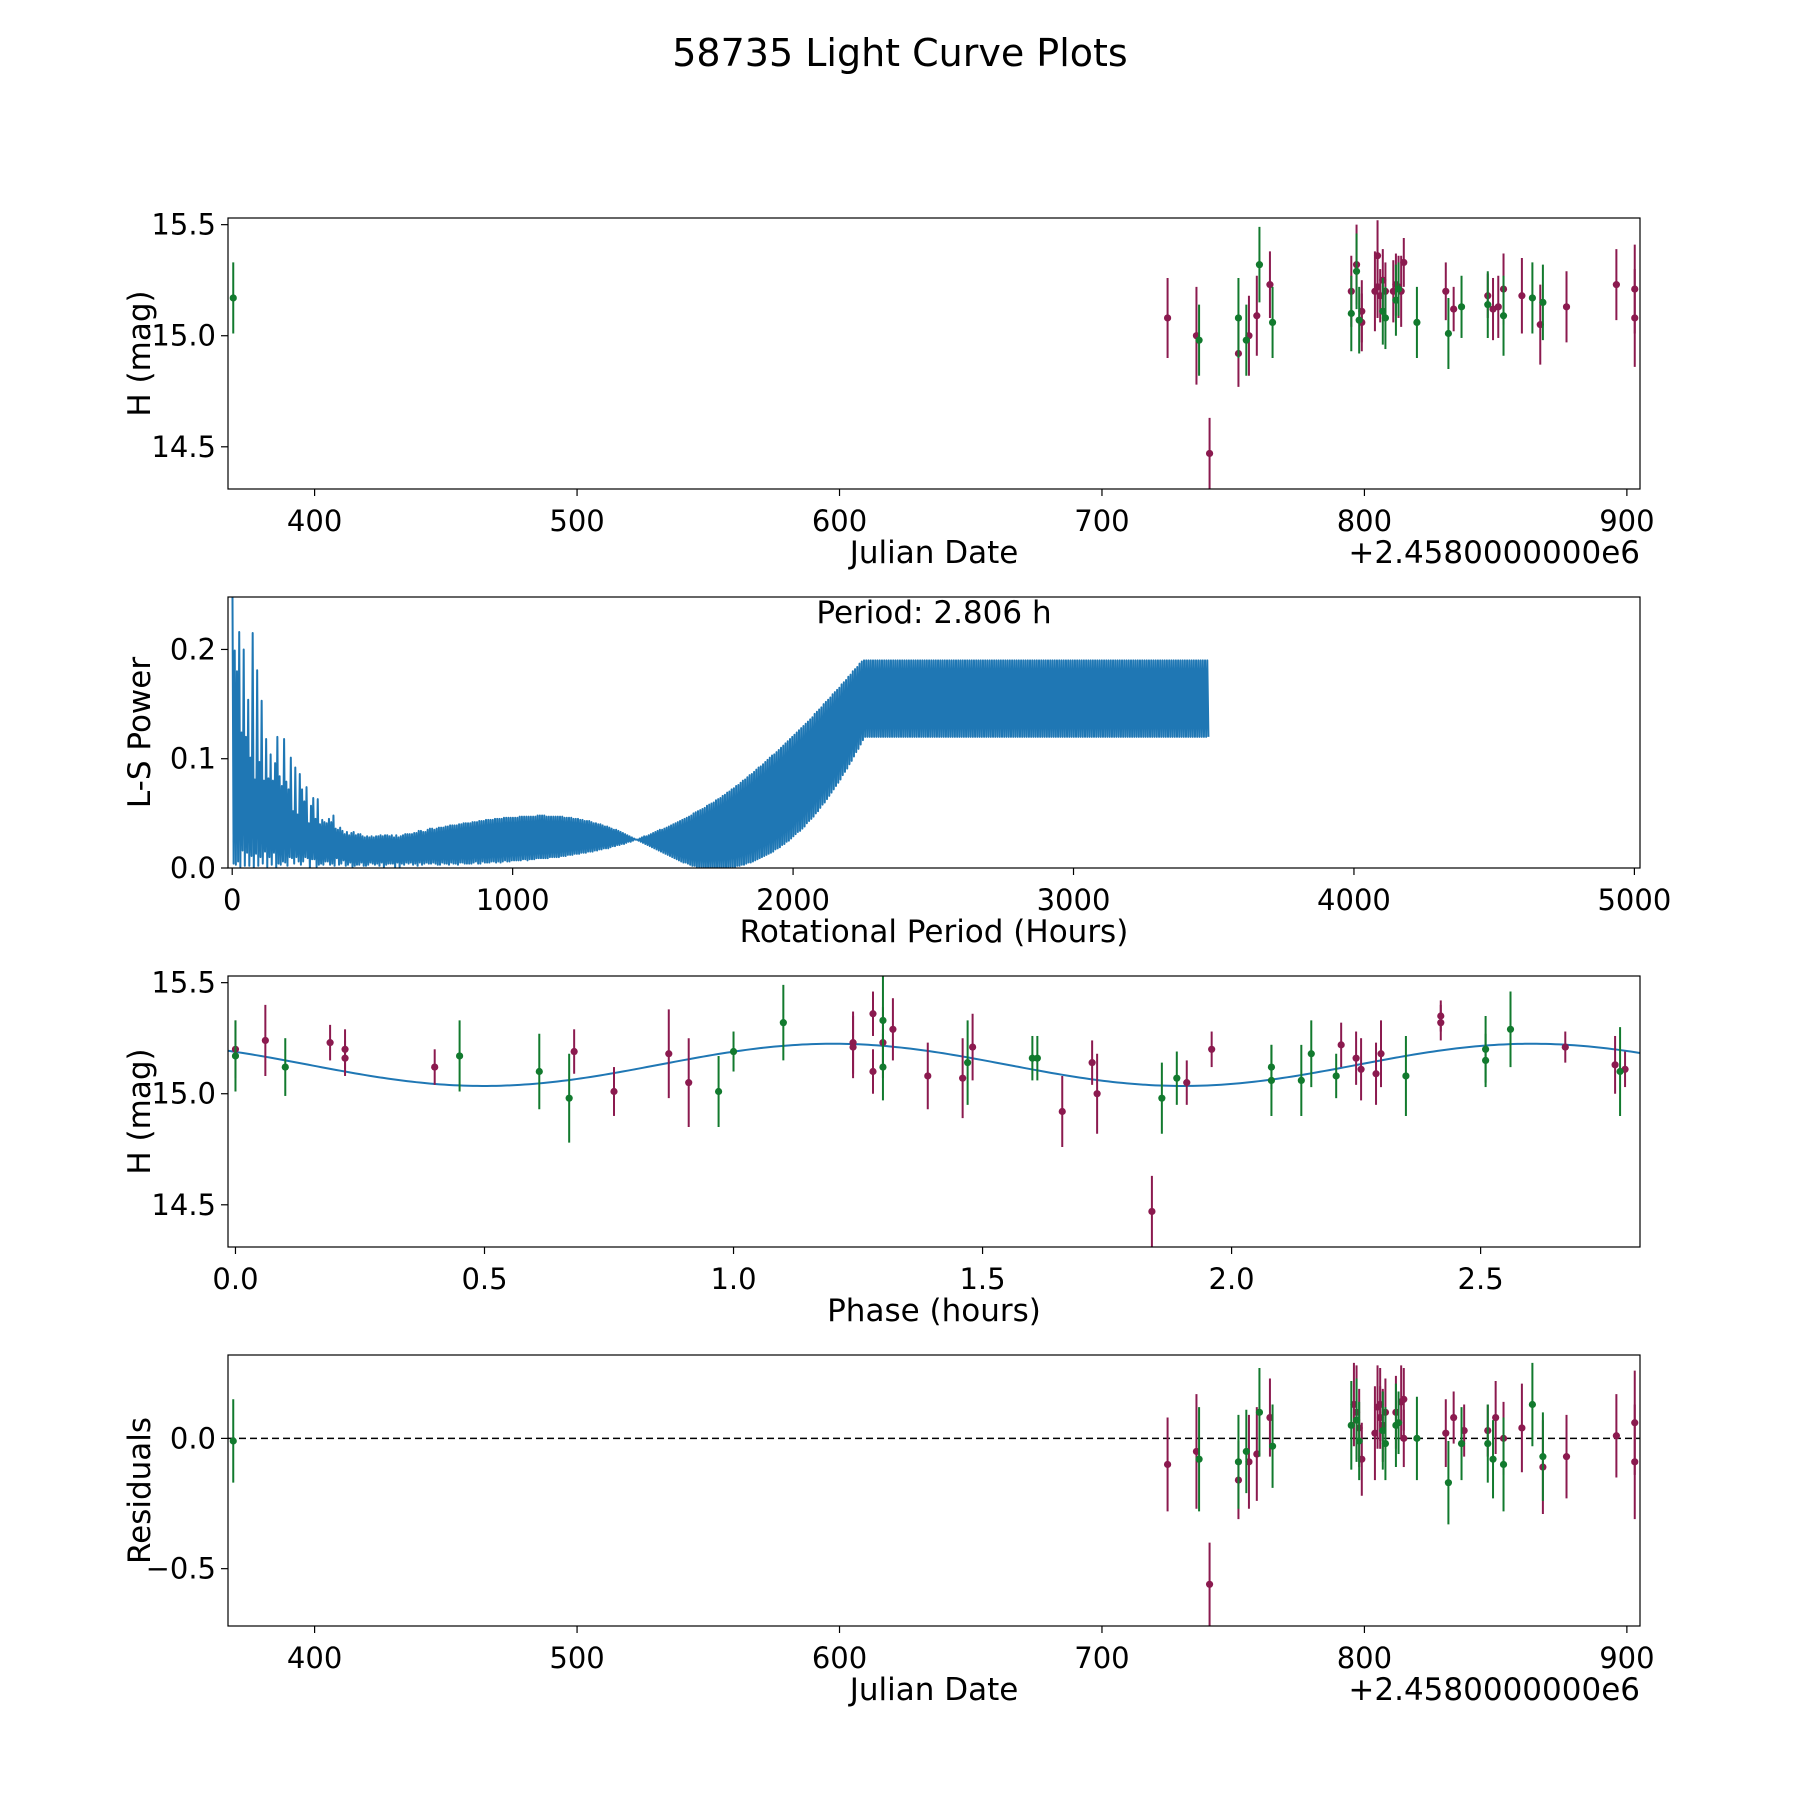 This screenshot has height=1800, width=1800. Describe the element at coordinates (933, 613) in the screenshot. I see `period-annotation: Period: 2.806 h` at that location.